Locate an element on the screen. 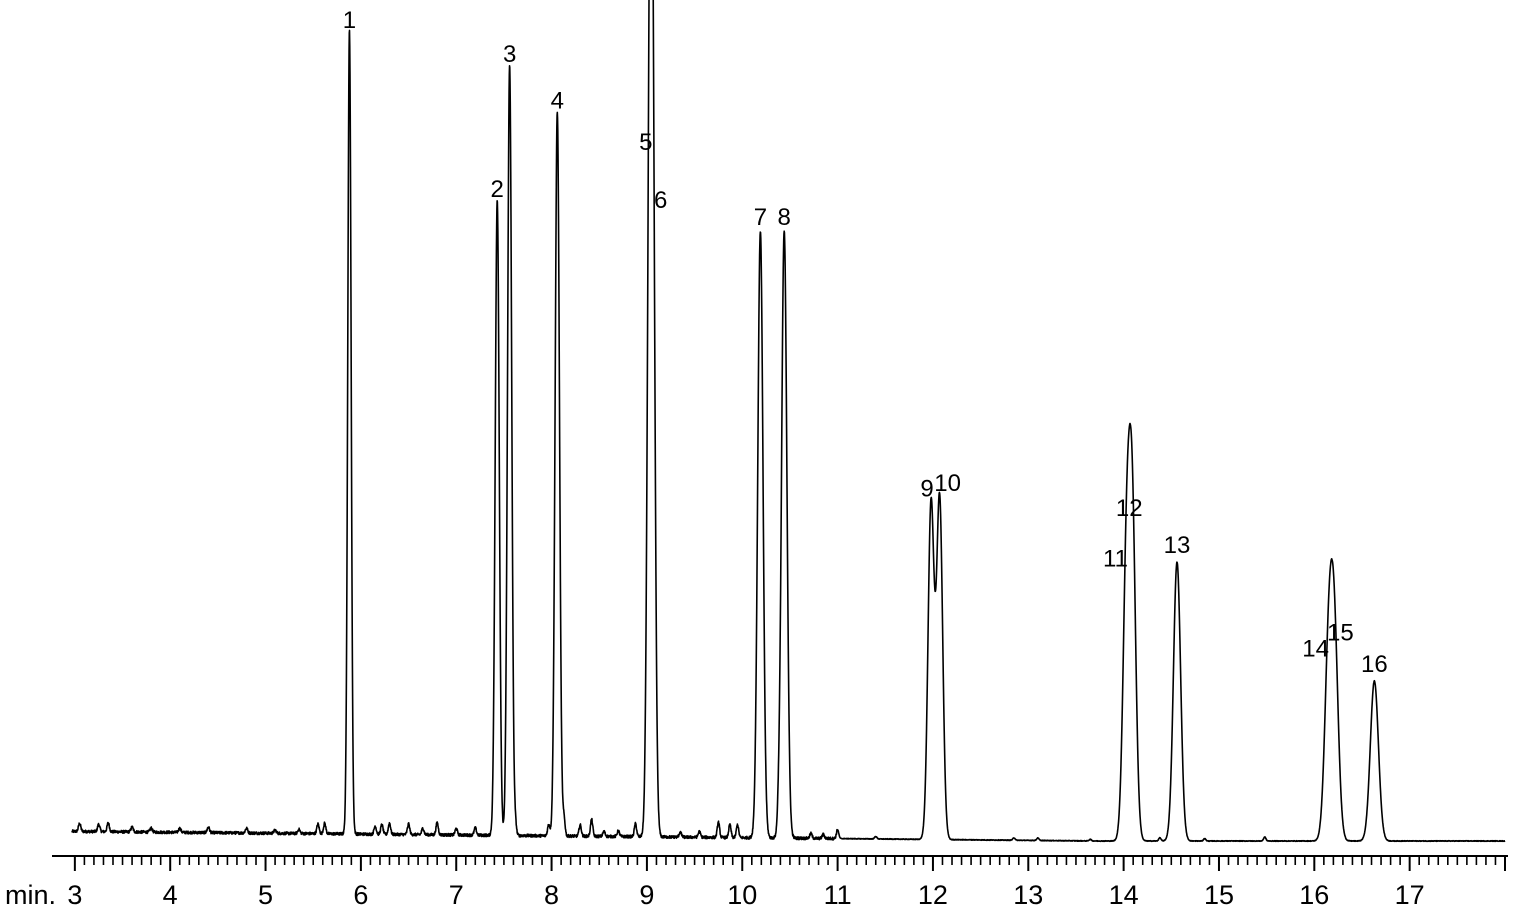 The width and height of the screenshot is (1514, 911). x-tick-label: 5 is located at coordinates (265, 895).